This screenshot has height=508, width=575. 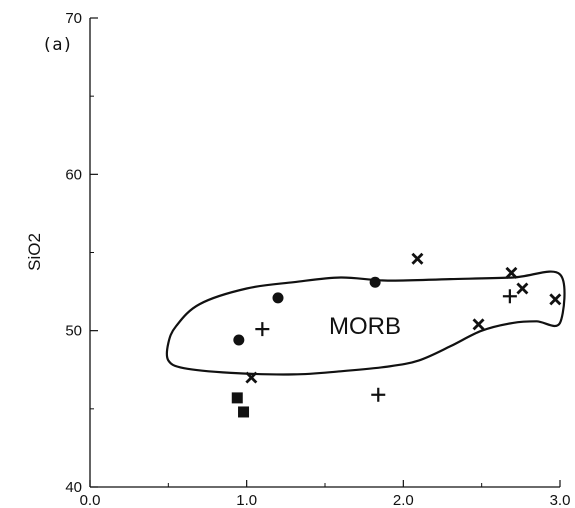 I want to click on y-tick-label: 40, so click(x=73, y=487).